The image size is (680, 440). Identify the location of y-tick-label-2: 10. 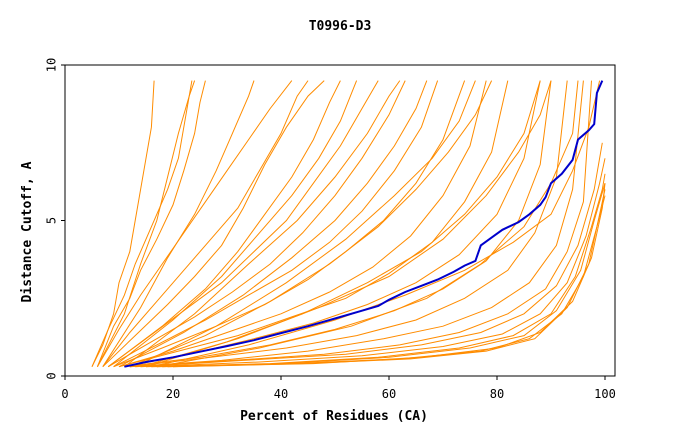
(52, 65).